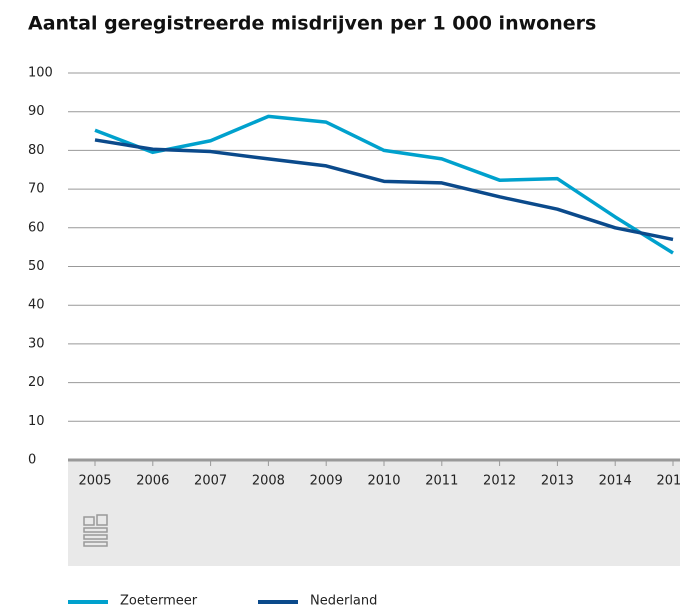 Image resolution: width=680 pixels, height=610 pixels. I want to click on x-tick-label: 2015, so click(668, 481).